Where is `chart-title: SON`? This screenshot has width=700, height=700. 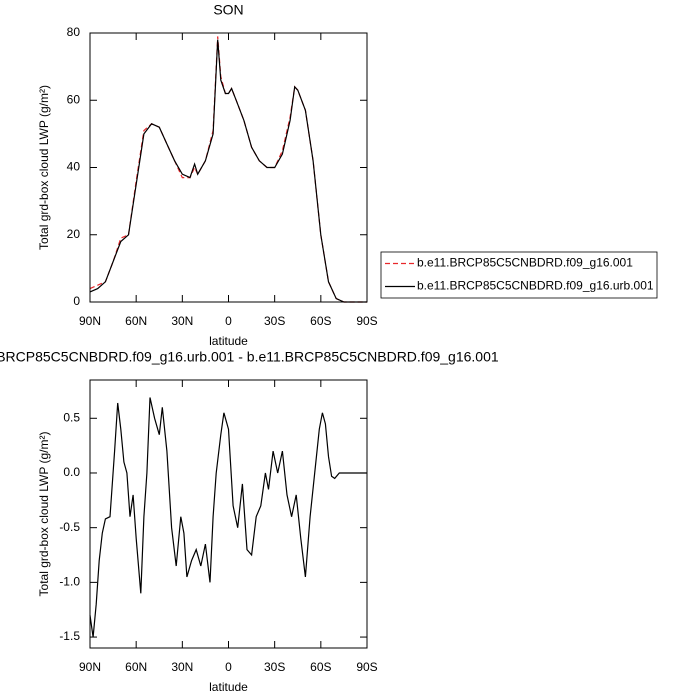
chart-title: SON is located at coordinates (228, 10).